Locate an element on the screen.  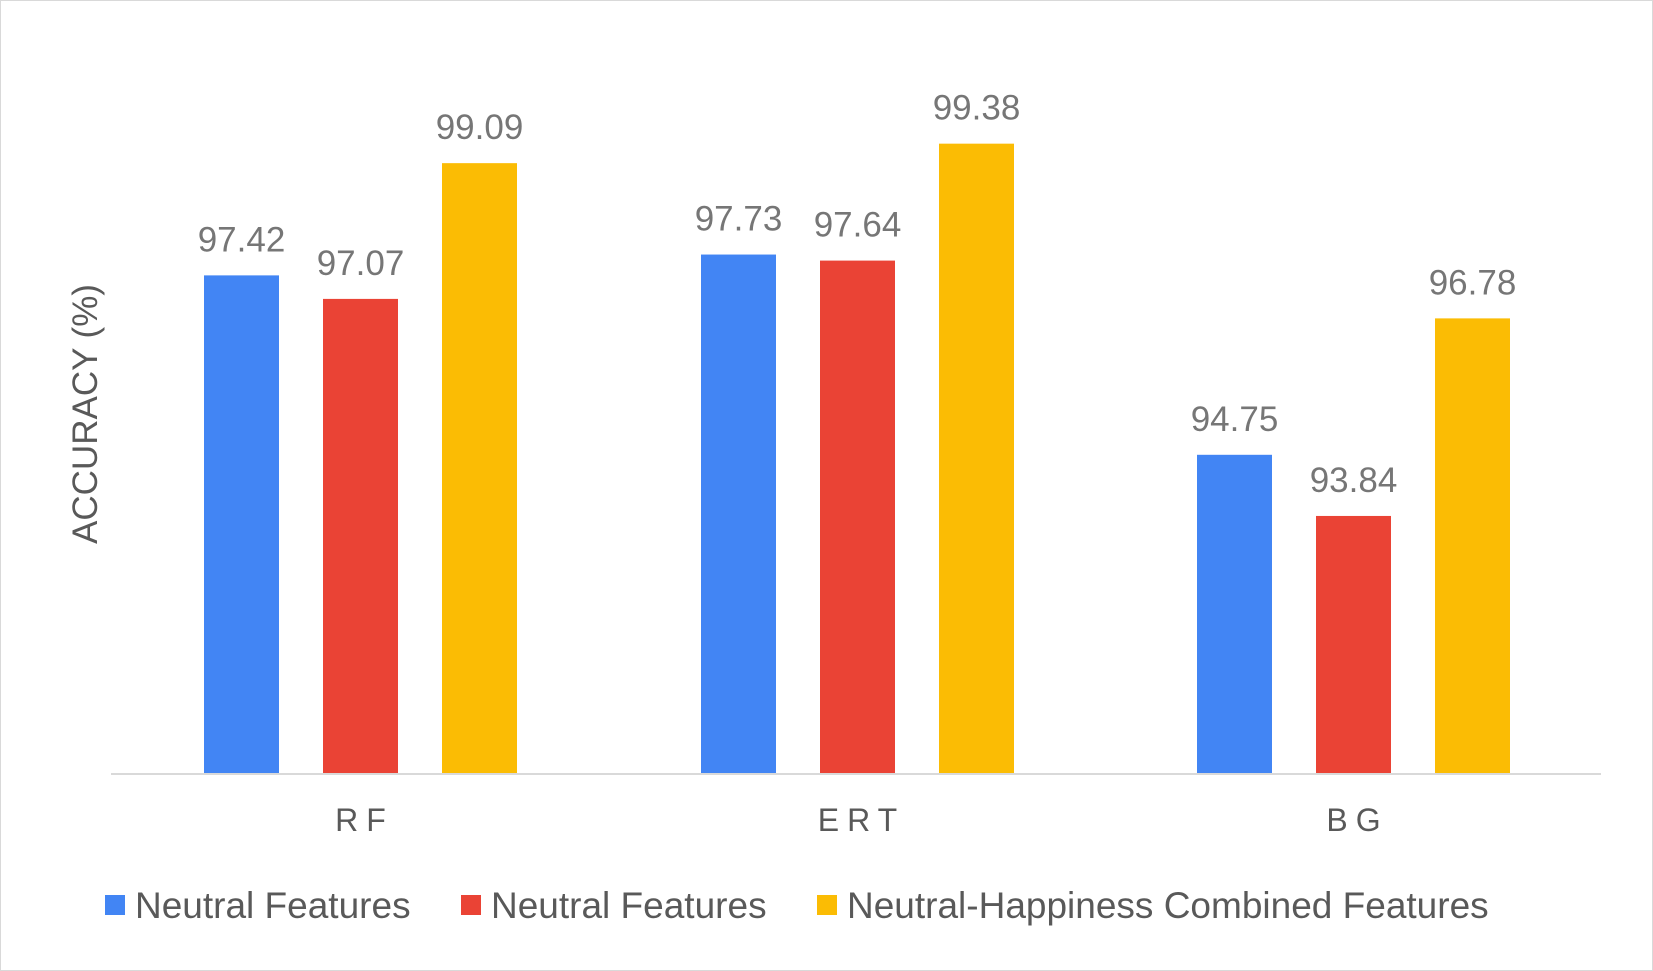
data-label-ert-neutral-features-blue: 97.73 is located at coordinates (739, 219).